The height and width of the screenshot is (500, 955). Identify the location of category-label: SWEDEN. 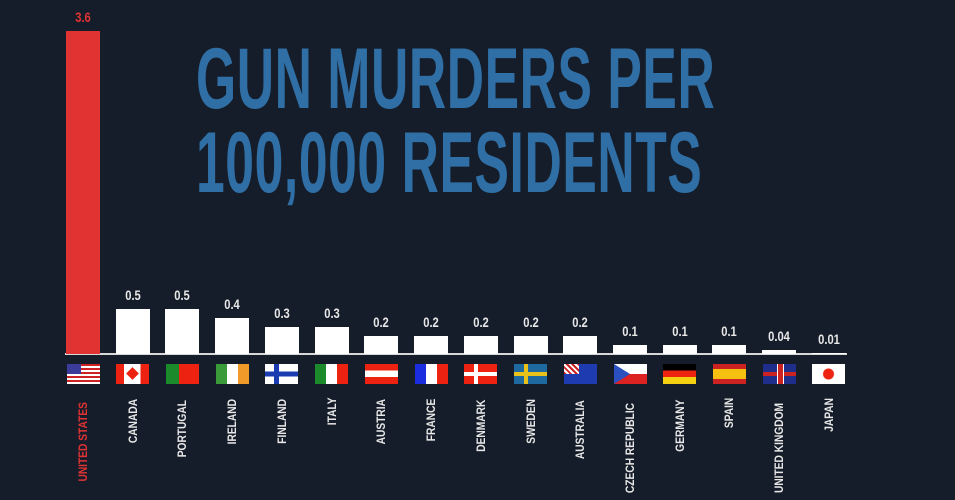
(530, 421).